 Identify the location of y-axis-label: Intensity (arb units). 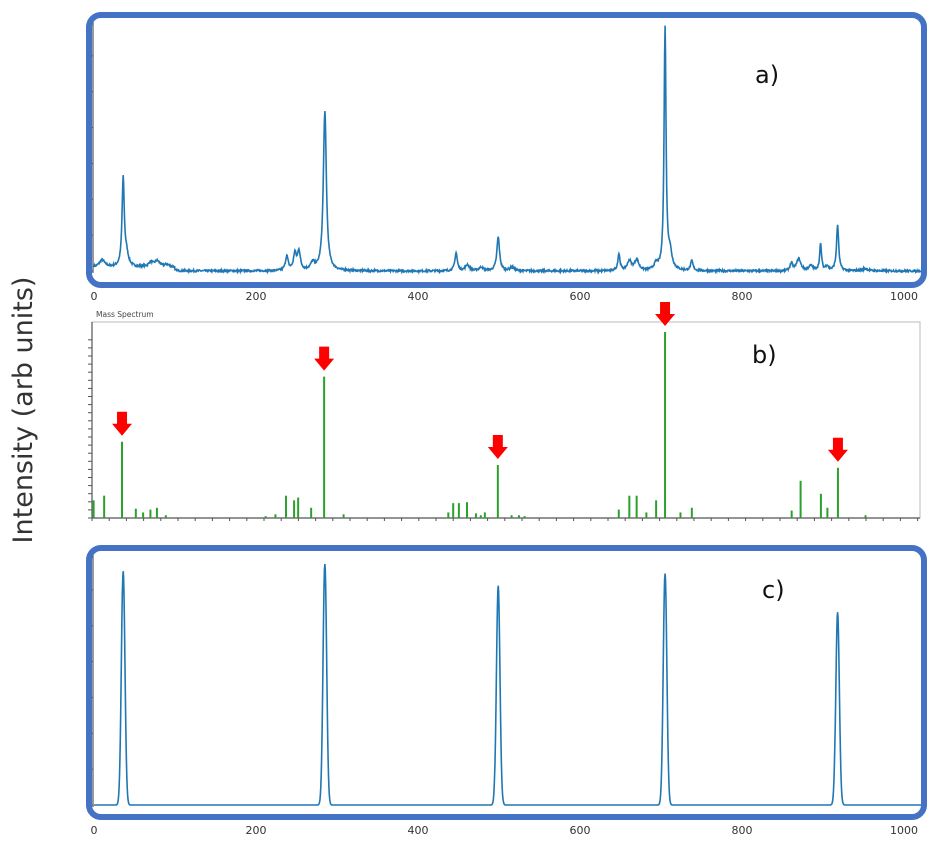
(23, 410).